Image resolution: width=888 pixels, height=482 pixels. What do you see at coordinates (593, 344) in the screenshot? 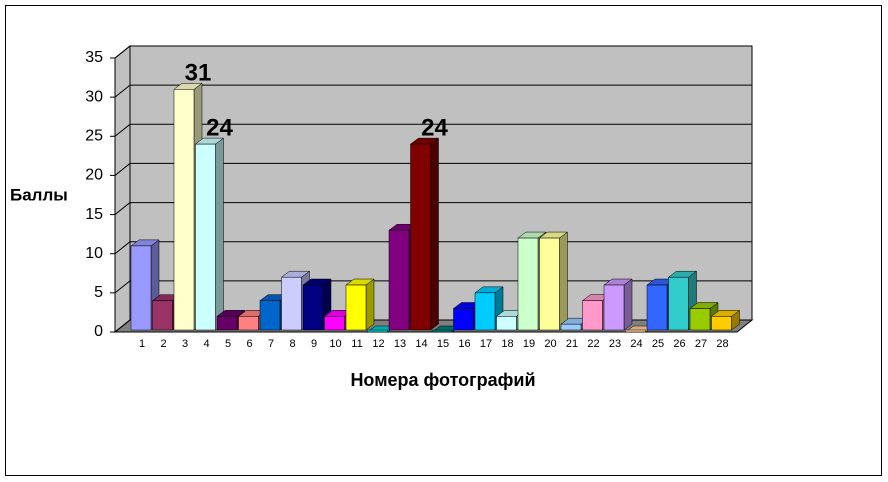
I see `x-tick-label: 22` at bounding box center [593, 344].